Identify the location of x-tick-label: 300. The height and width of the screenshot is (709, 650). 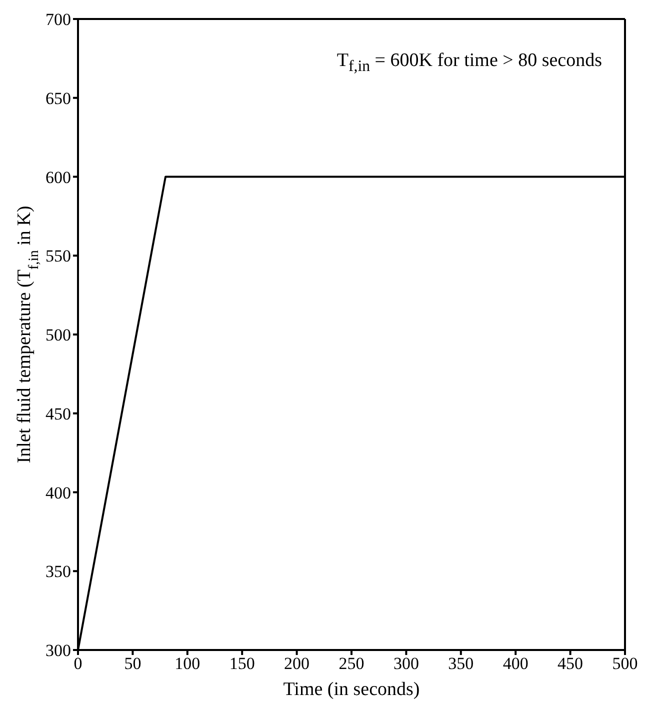
(406, 664).